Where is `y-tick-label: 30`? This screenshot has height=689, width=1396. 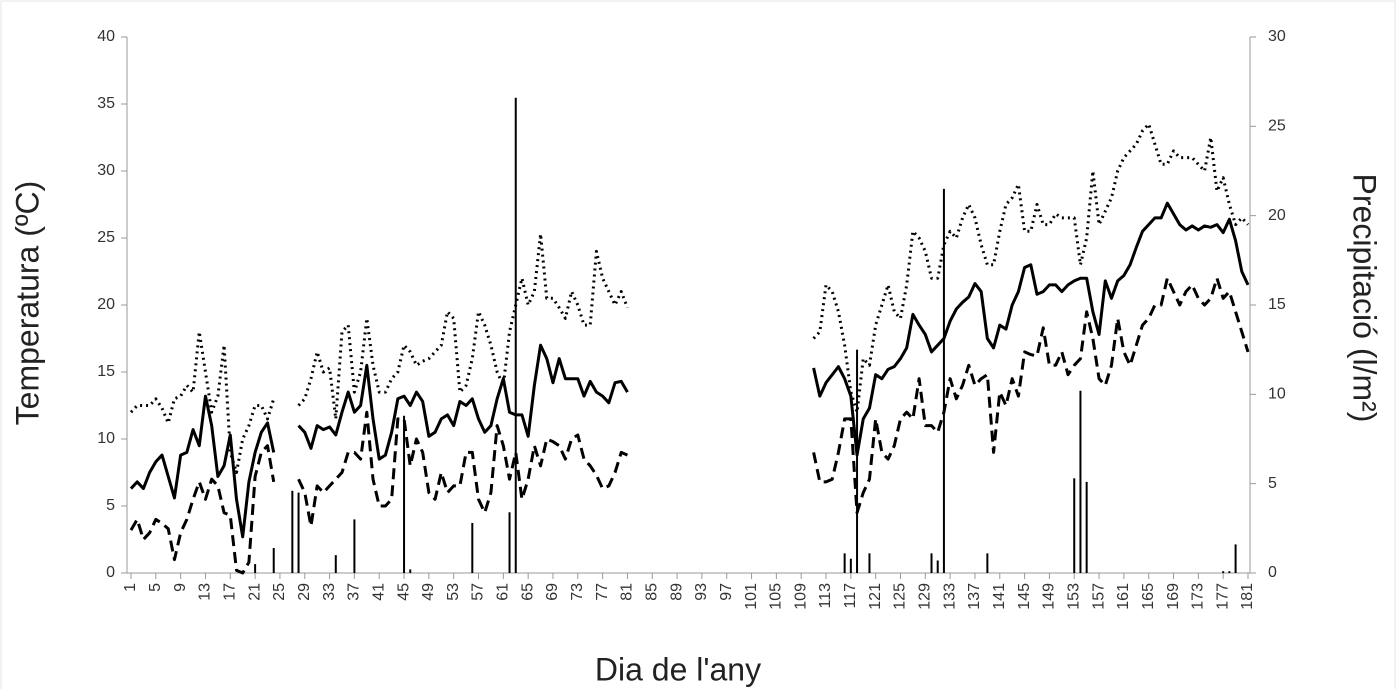
y-tick-label: 30 is located at coordinates (106, 170).